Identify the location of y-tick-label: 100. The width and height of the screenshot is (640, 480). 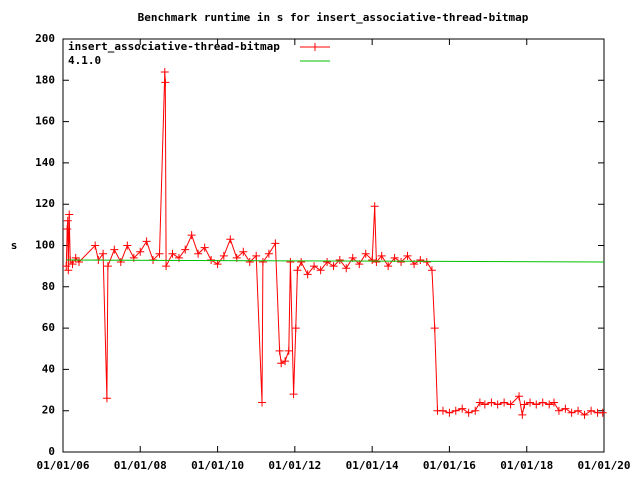
(45, 245).